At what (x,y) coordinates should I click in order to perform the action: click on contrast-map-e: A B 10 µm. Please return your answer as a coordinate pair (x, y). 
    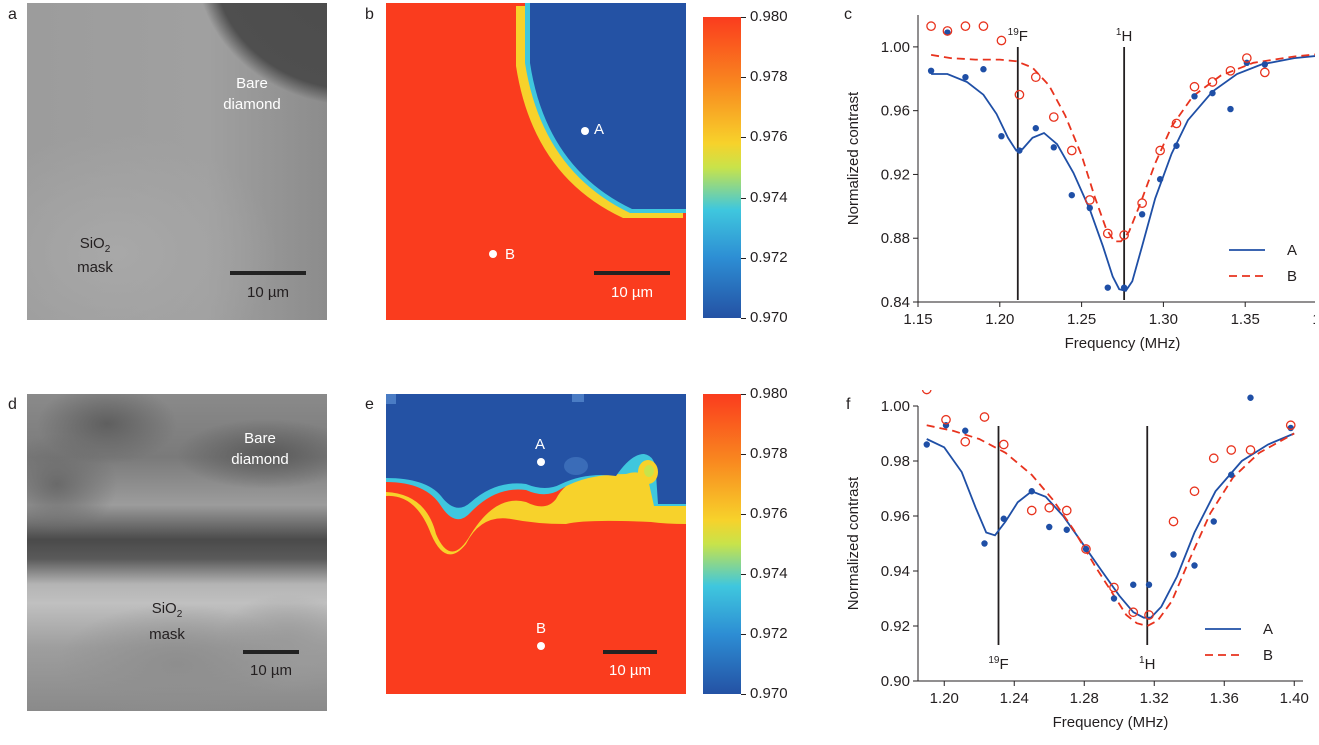
    Looking at the image, I should click on (536, 544).